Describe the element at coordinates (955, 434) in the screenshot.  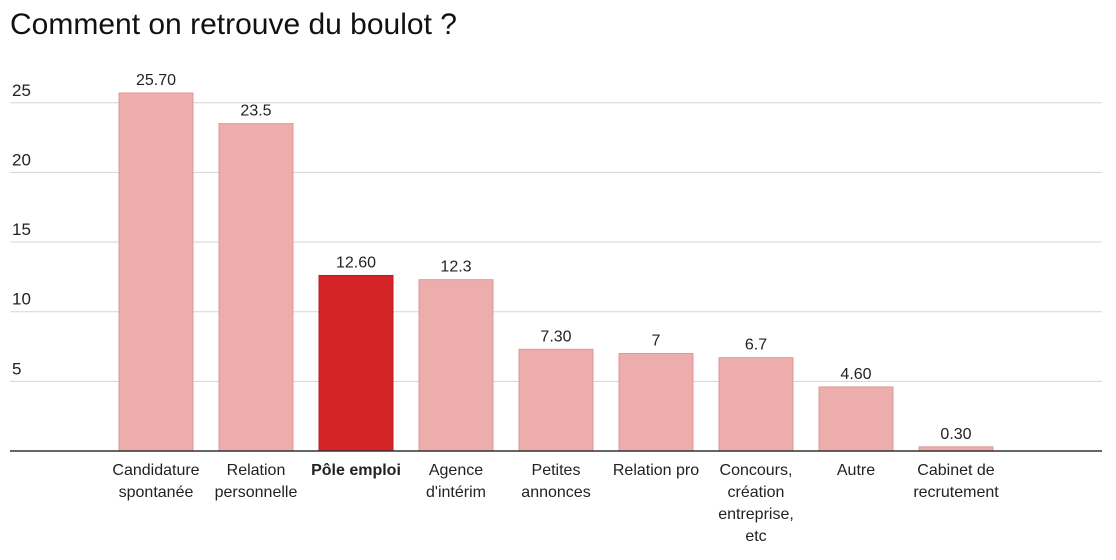
I see `data-label-8: 0.30` at that location.